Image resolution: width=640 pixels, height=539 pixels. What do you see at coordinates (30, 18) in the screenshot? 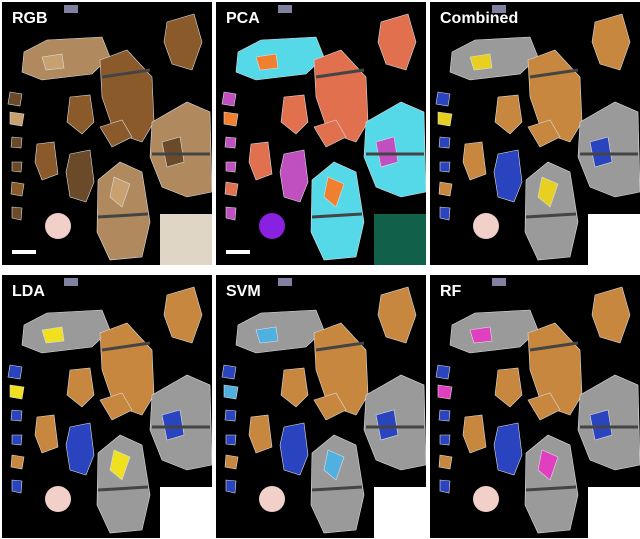
I see `panel-label: RGB` at bounding box center [30, 18].